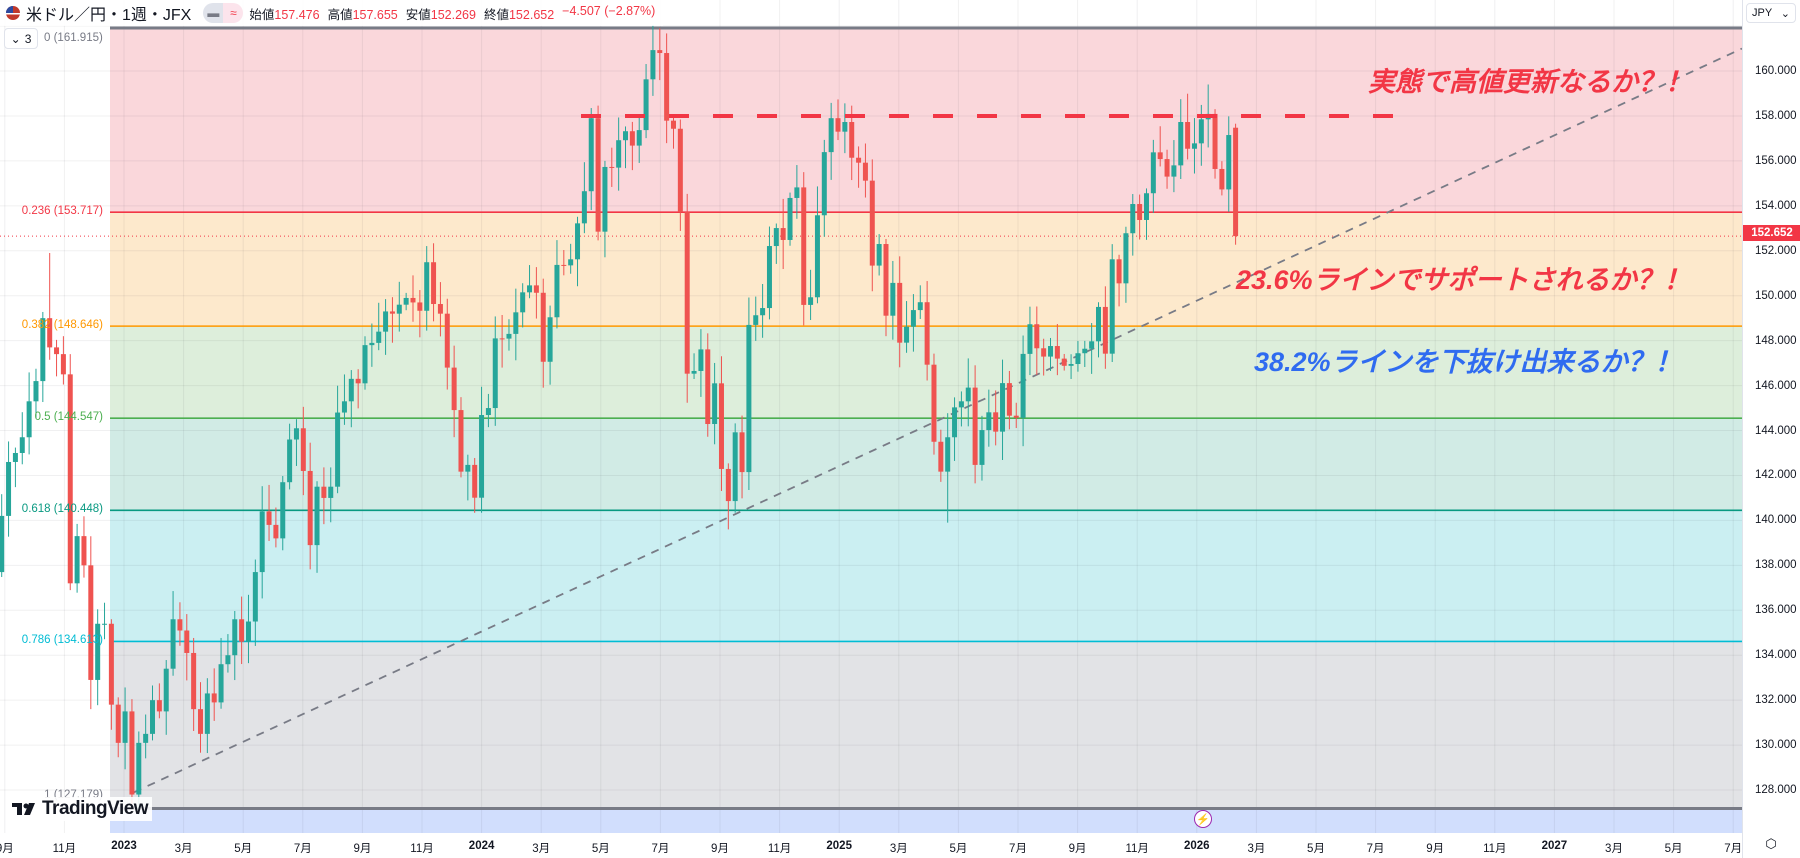  I want to click on chart-mode-toggle: ▬ ≈, so click(223, 13).